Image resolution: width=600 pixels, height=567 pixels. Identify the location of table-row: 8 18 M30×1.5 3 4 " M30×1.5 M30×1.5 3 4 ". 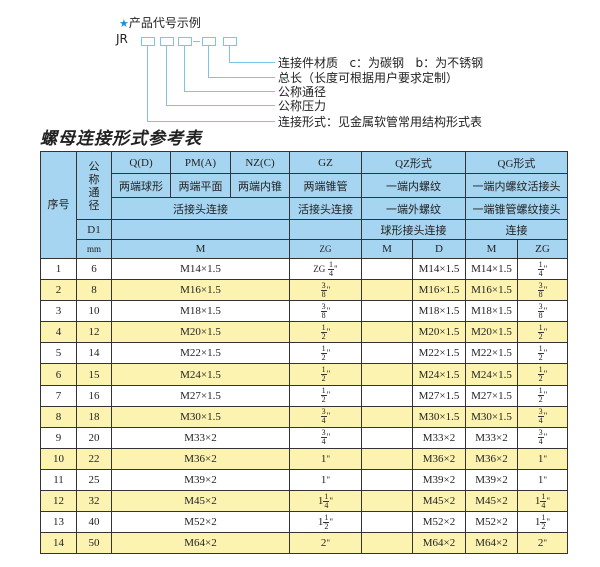
(304, 416).